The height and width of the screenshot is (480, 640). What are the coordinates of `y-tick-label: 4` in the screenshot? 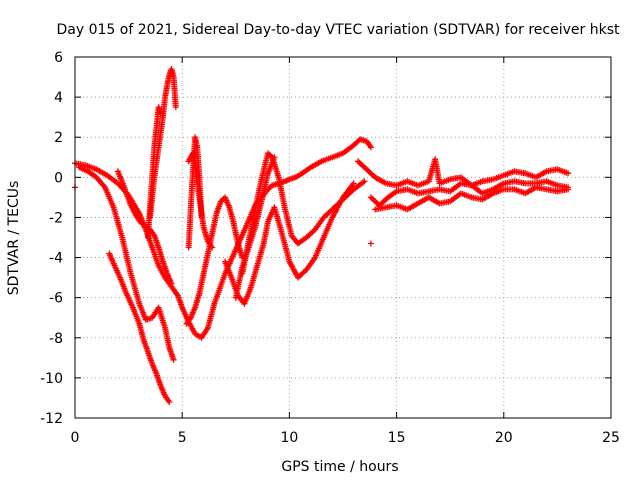 It's located at (58, 98).